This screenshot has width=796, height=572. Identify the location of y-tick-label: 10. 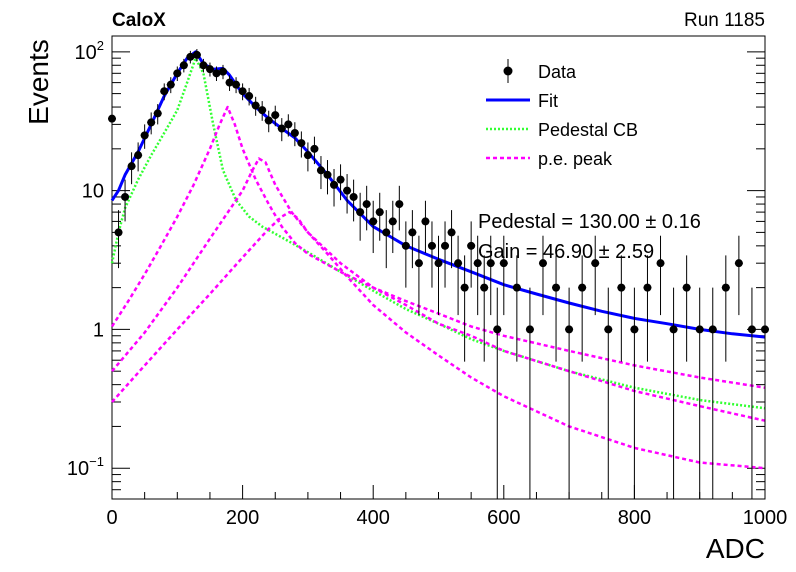
(93, 192).